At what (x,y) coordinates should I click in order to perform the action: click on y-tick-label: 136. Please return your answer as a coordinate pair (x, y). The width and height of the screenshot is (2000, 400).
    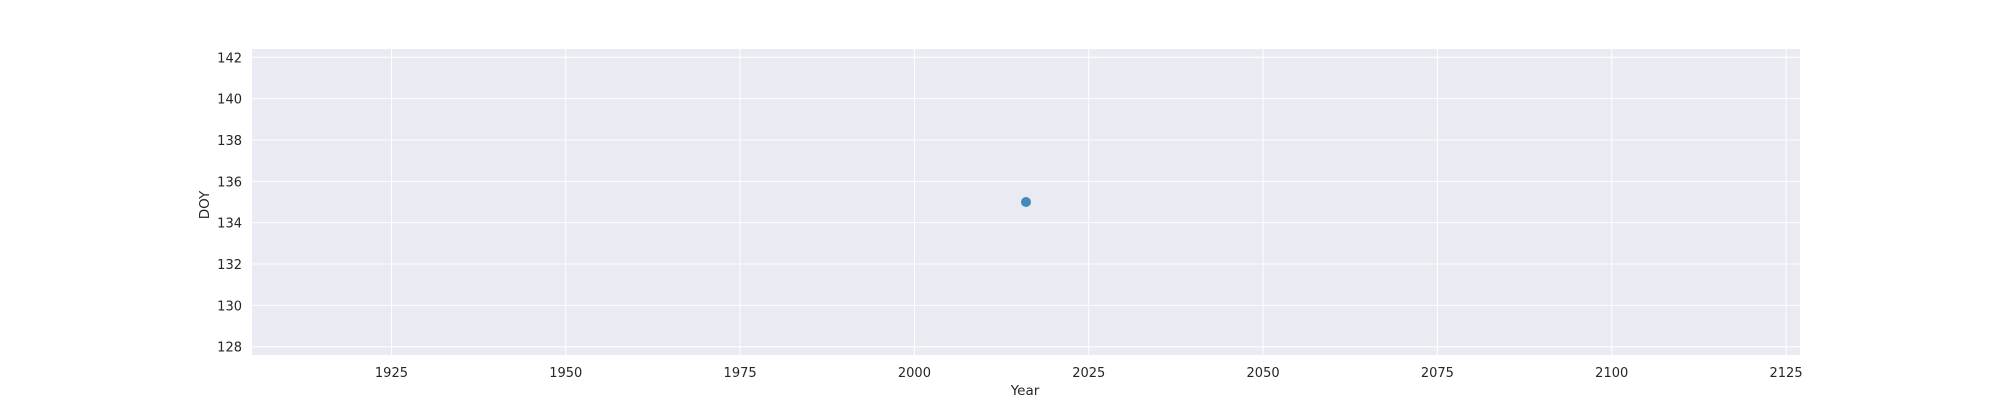
    Looking at the image, I should click on (229, 182).